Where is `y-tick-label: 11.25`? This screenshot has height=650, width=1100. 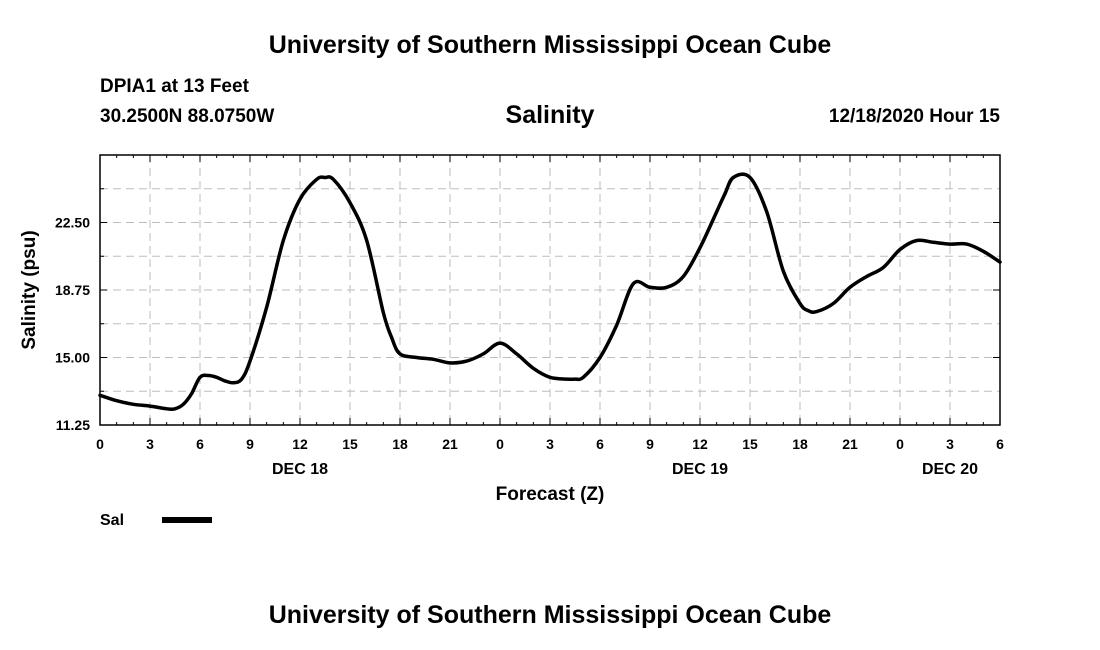 y-tick-label: 11.25 is located at coordinates (73, 425).